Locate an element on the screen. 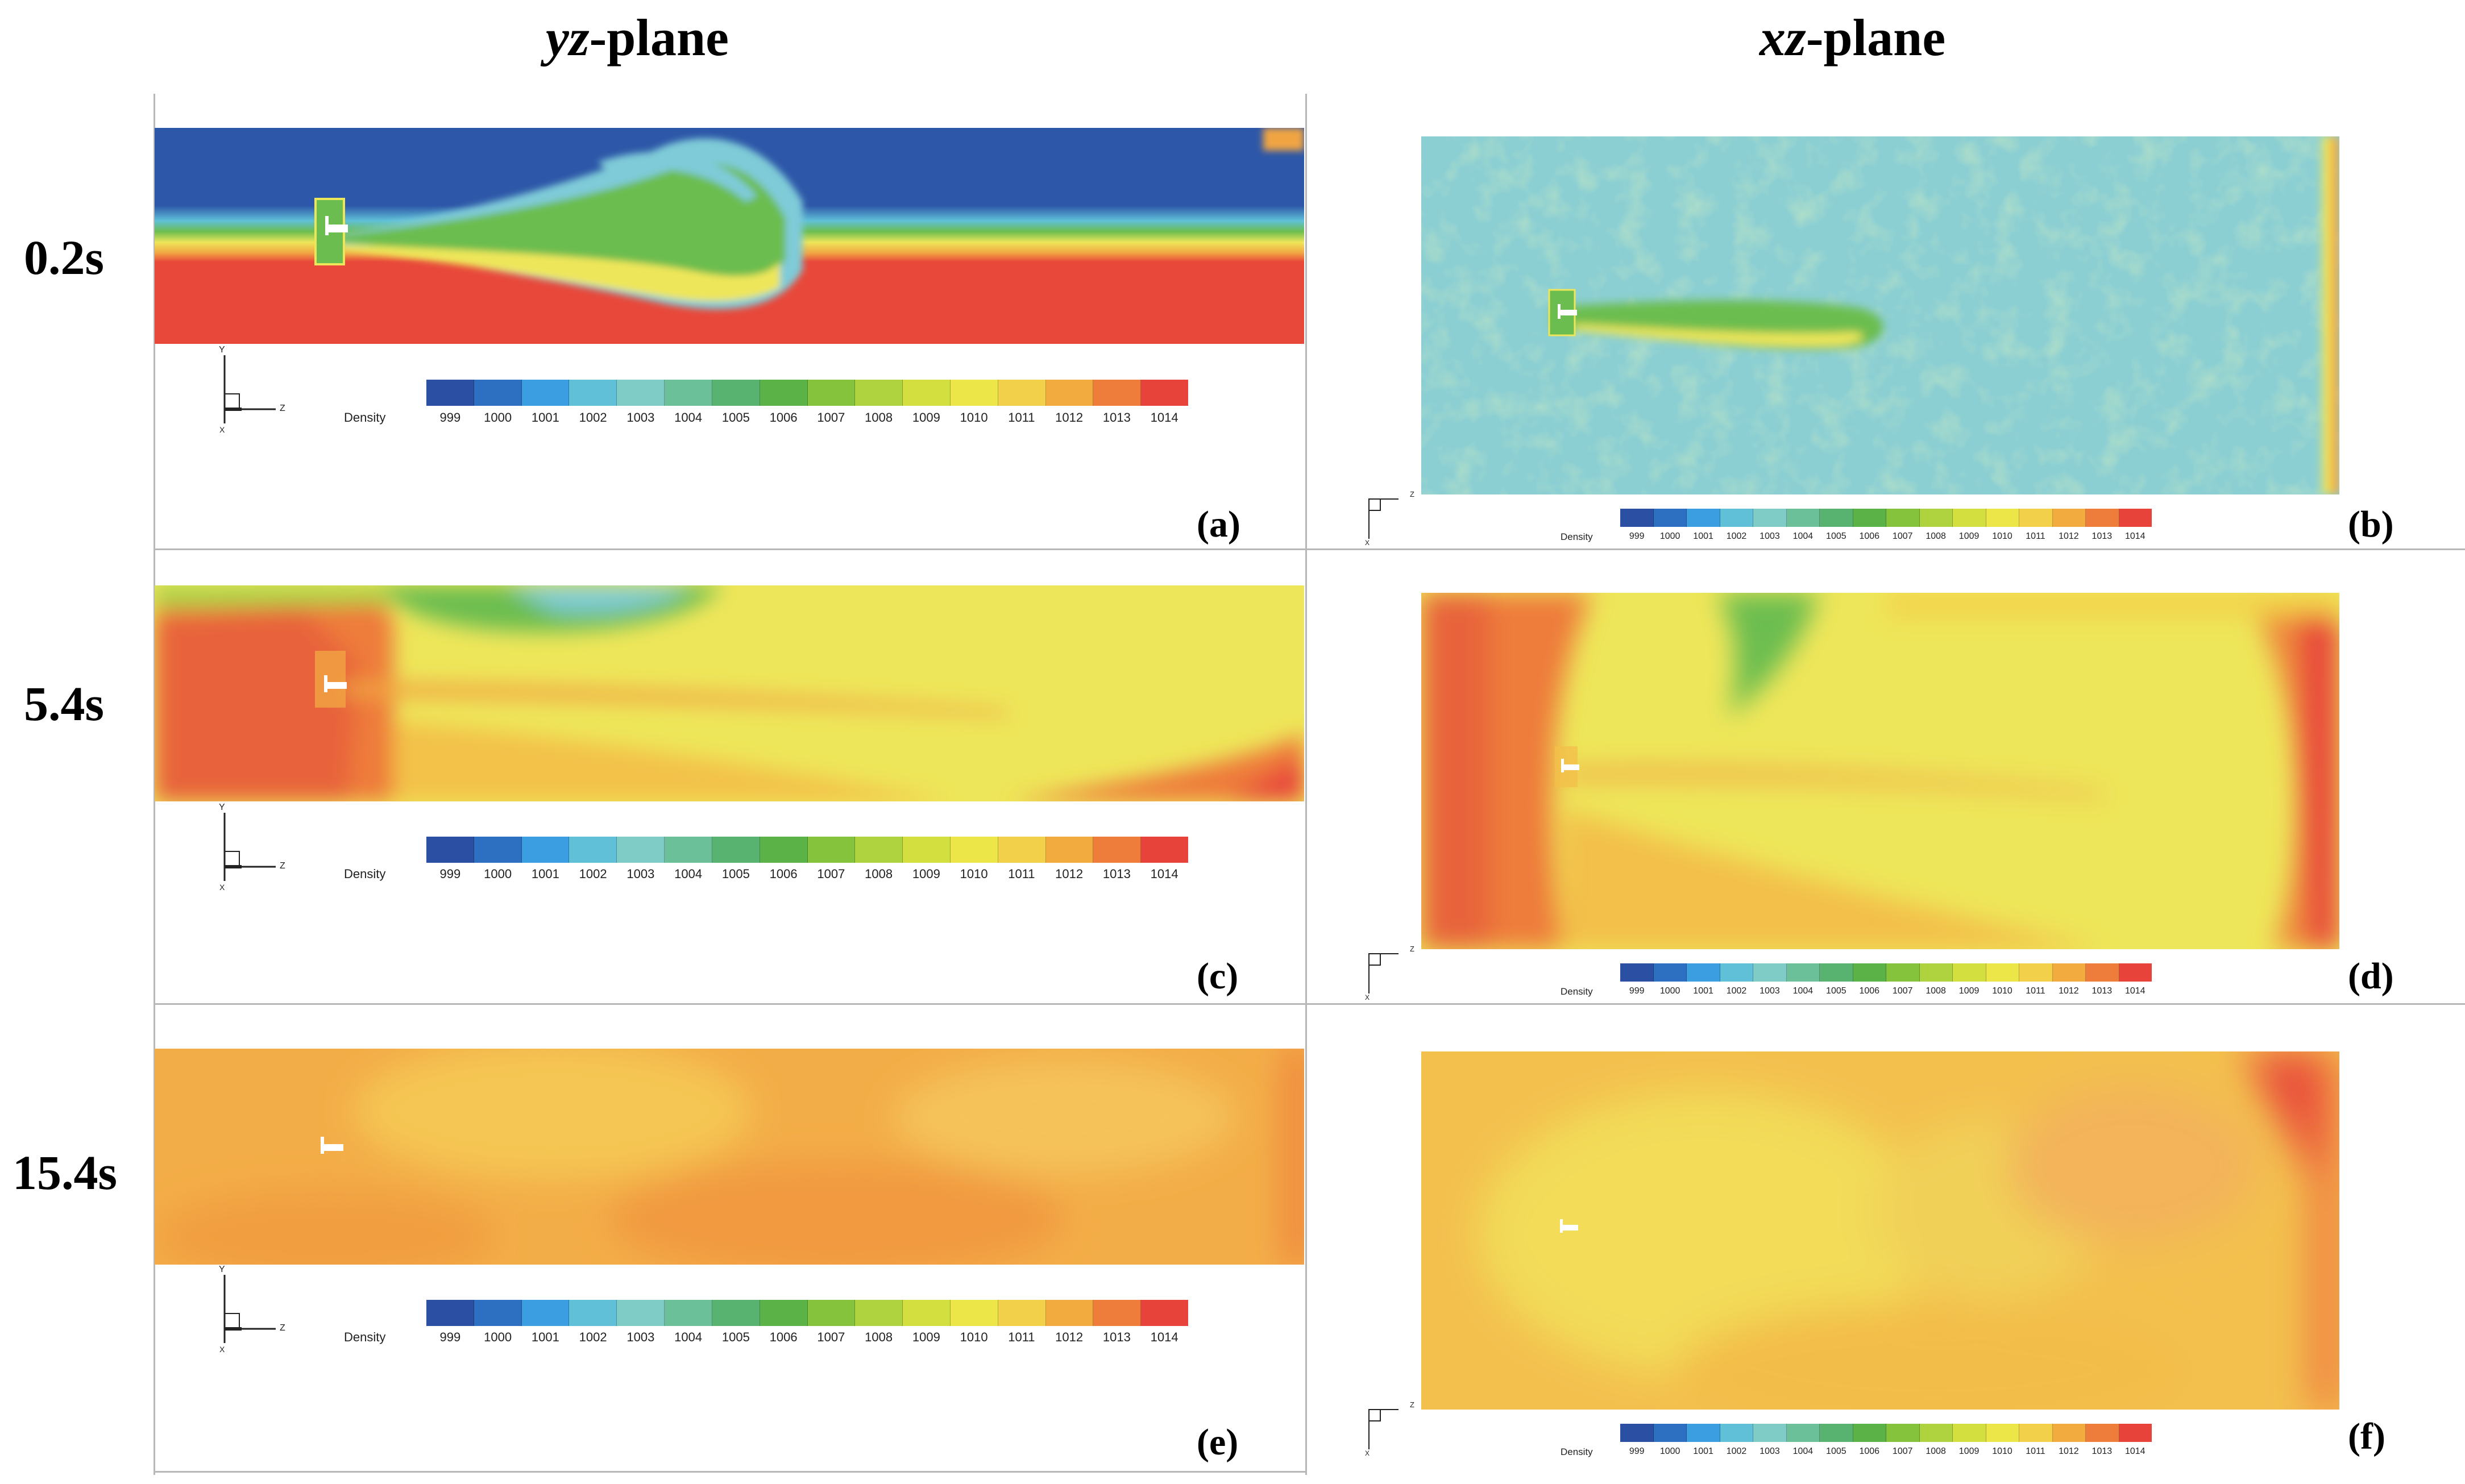  colorbar-tick: 1001 is located at coordinates (545, 874).